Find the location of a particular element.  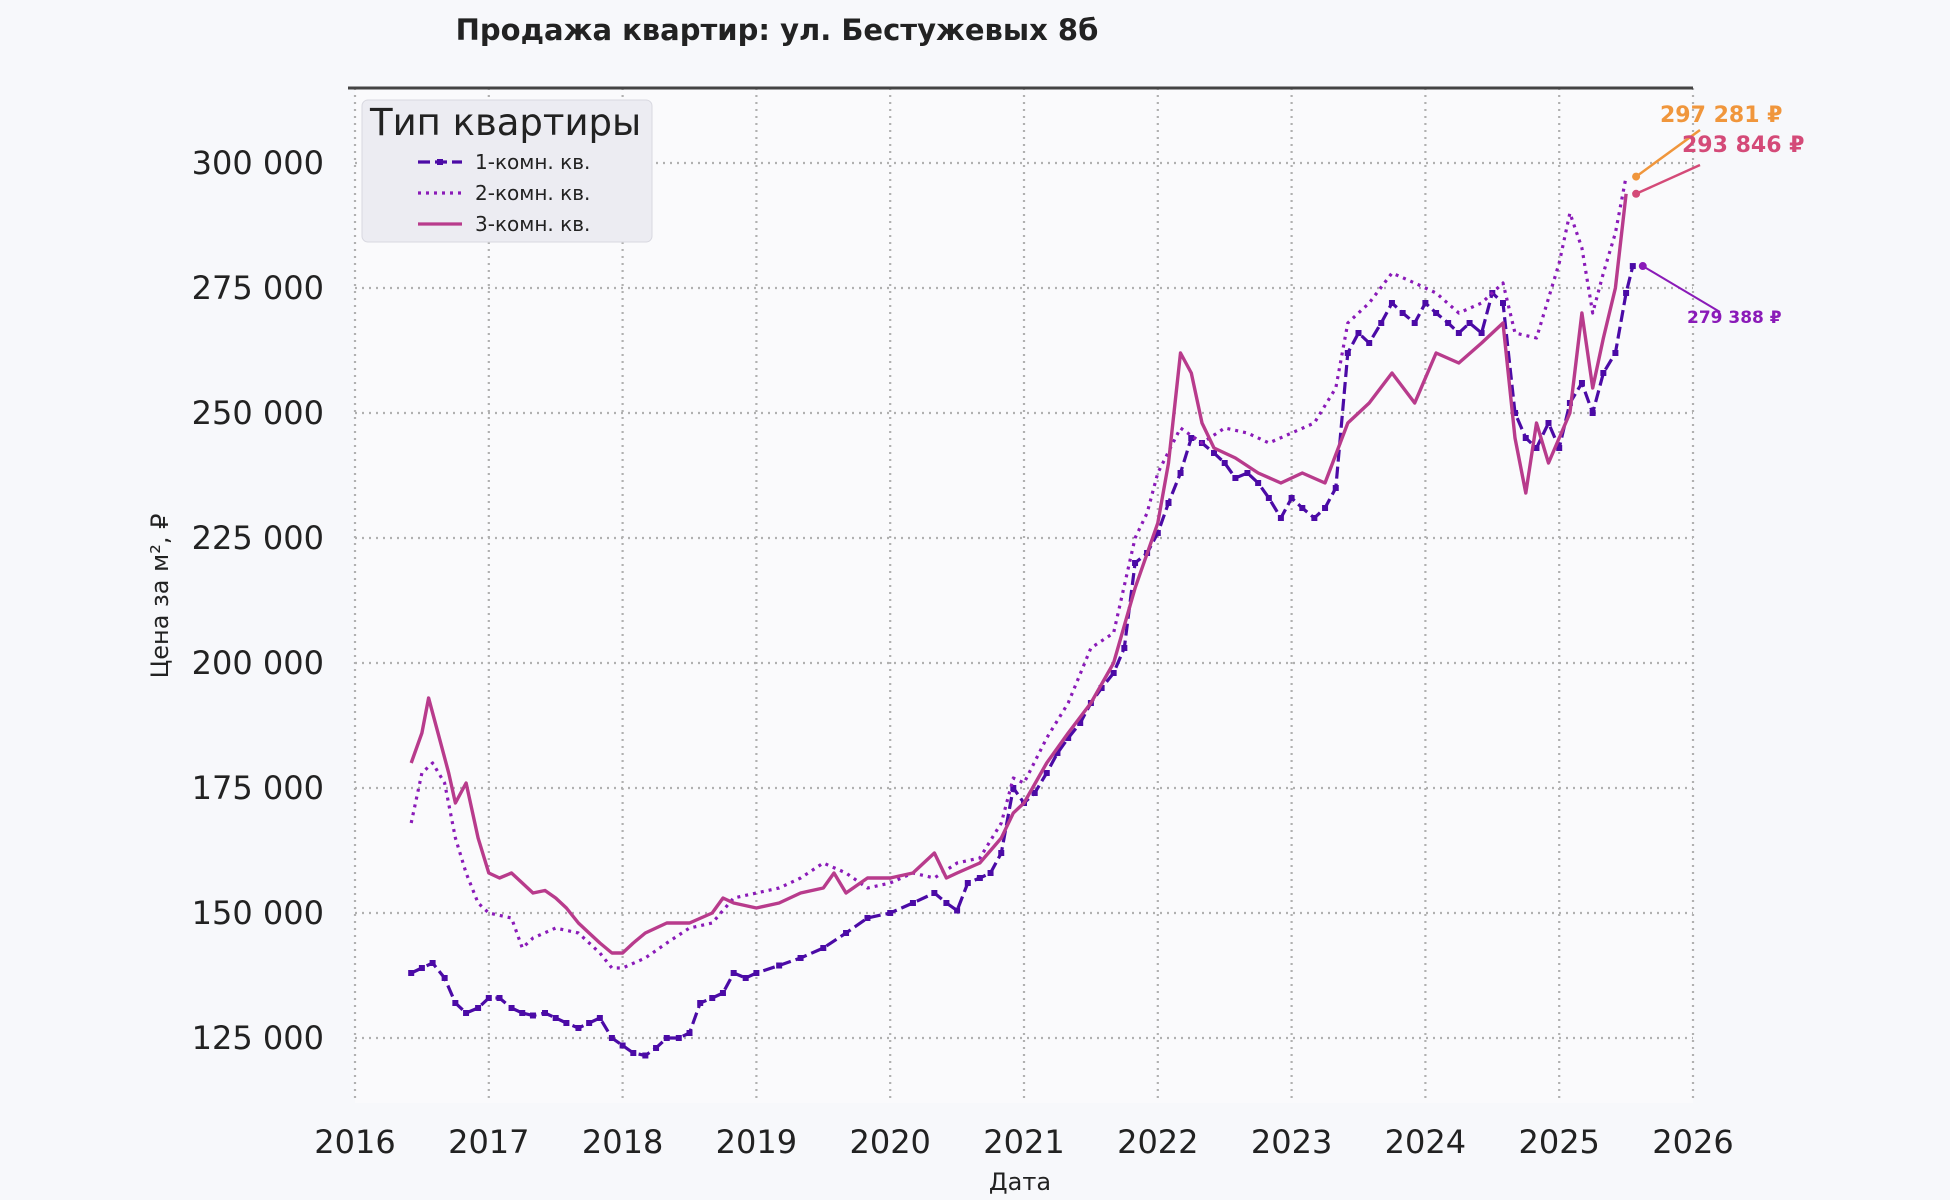

legend-box is located at coordinates (507, 171).